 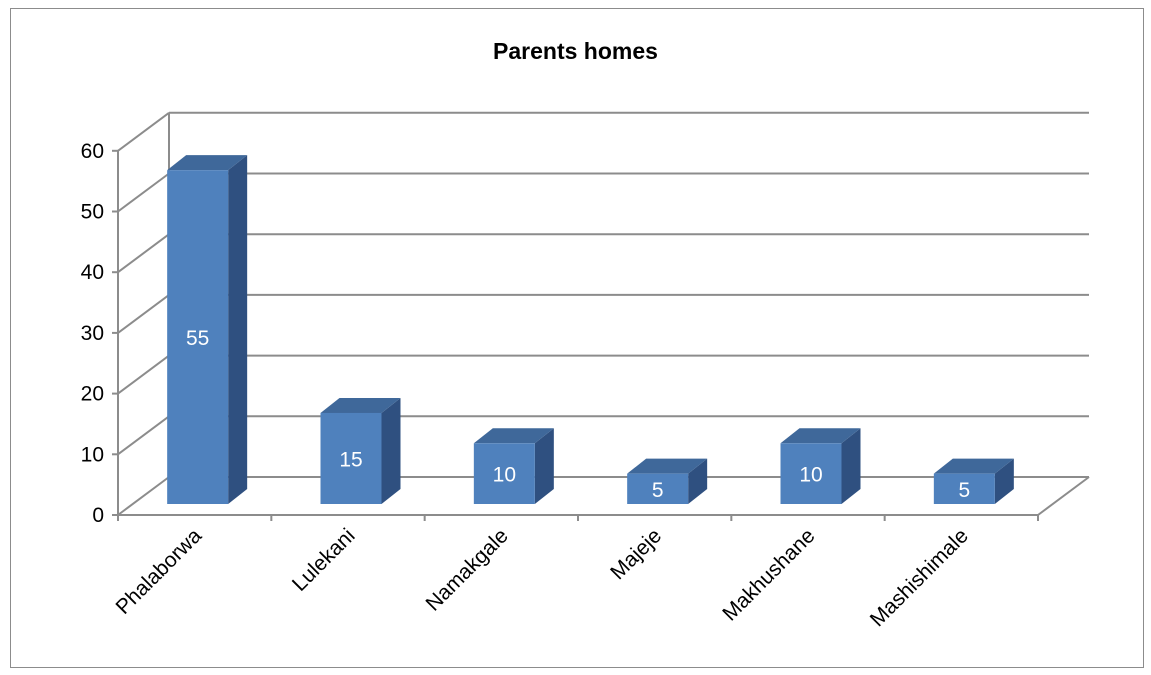 I want to click on x-tick-label: Lulekani, so click(x=324, y=560).